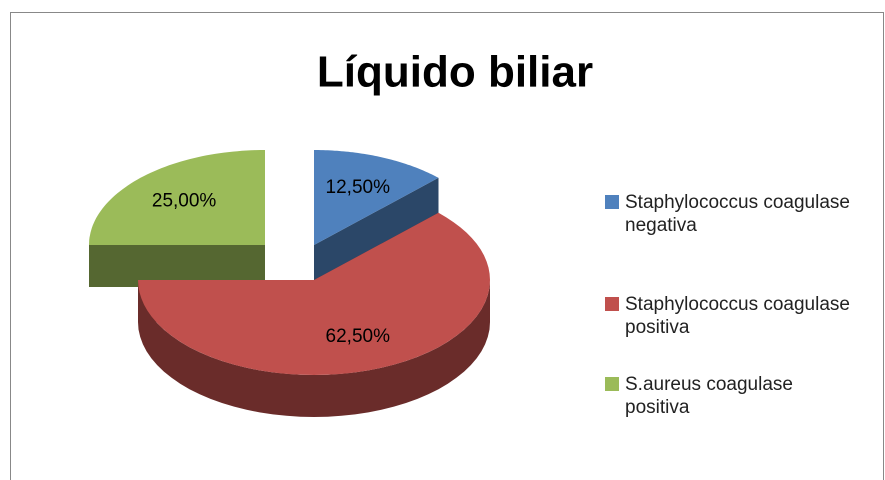 The image size is (885, 480). I want to click on slice-wall, so click(314, 348).